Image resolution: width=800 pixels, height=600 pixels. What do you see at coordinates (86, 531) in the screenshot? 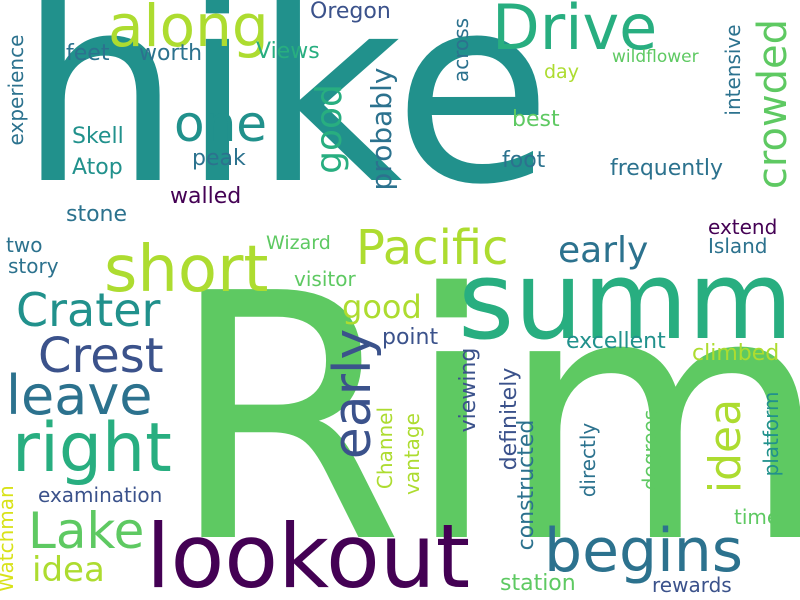
I see `word-lake: Lake` at bounding box center [86, 531].